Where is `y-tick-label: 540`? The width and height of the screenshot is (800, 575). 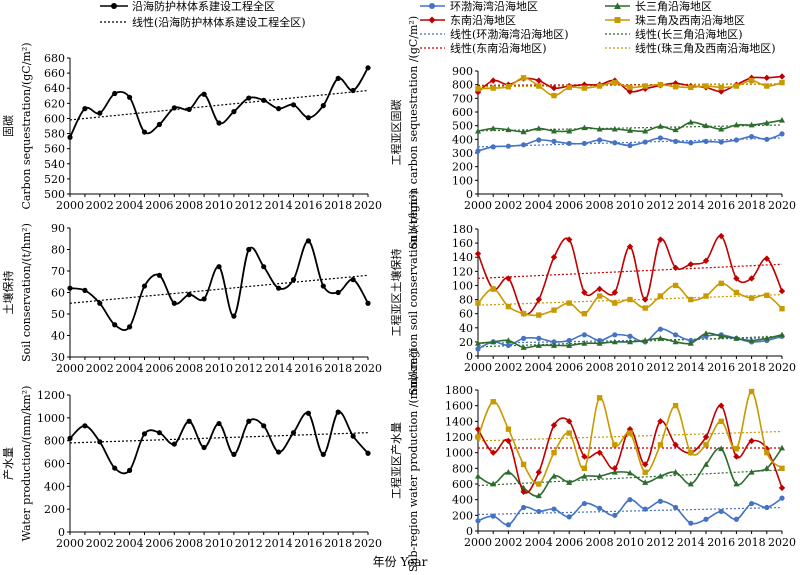
y-tick-label: 540 is located at coordinates (54, 164).